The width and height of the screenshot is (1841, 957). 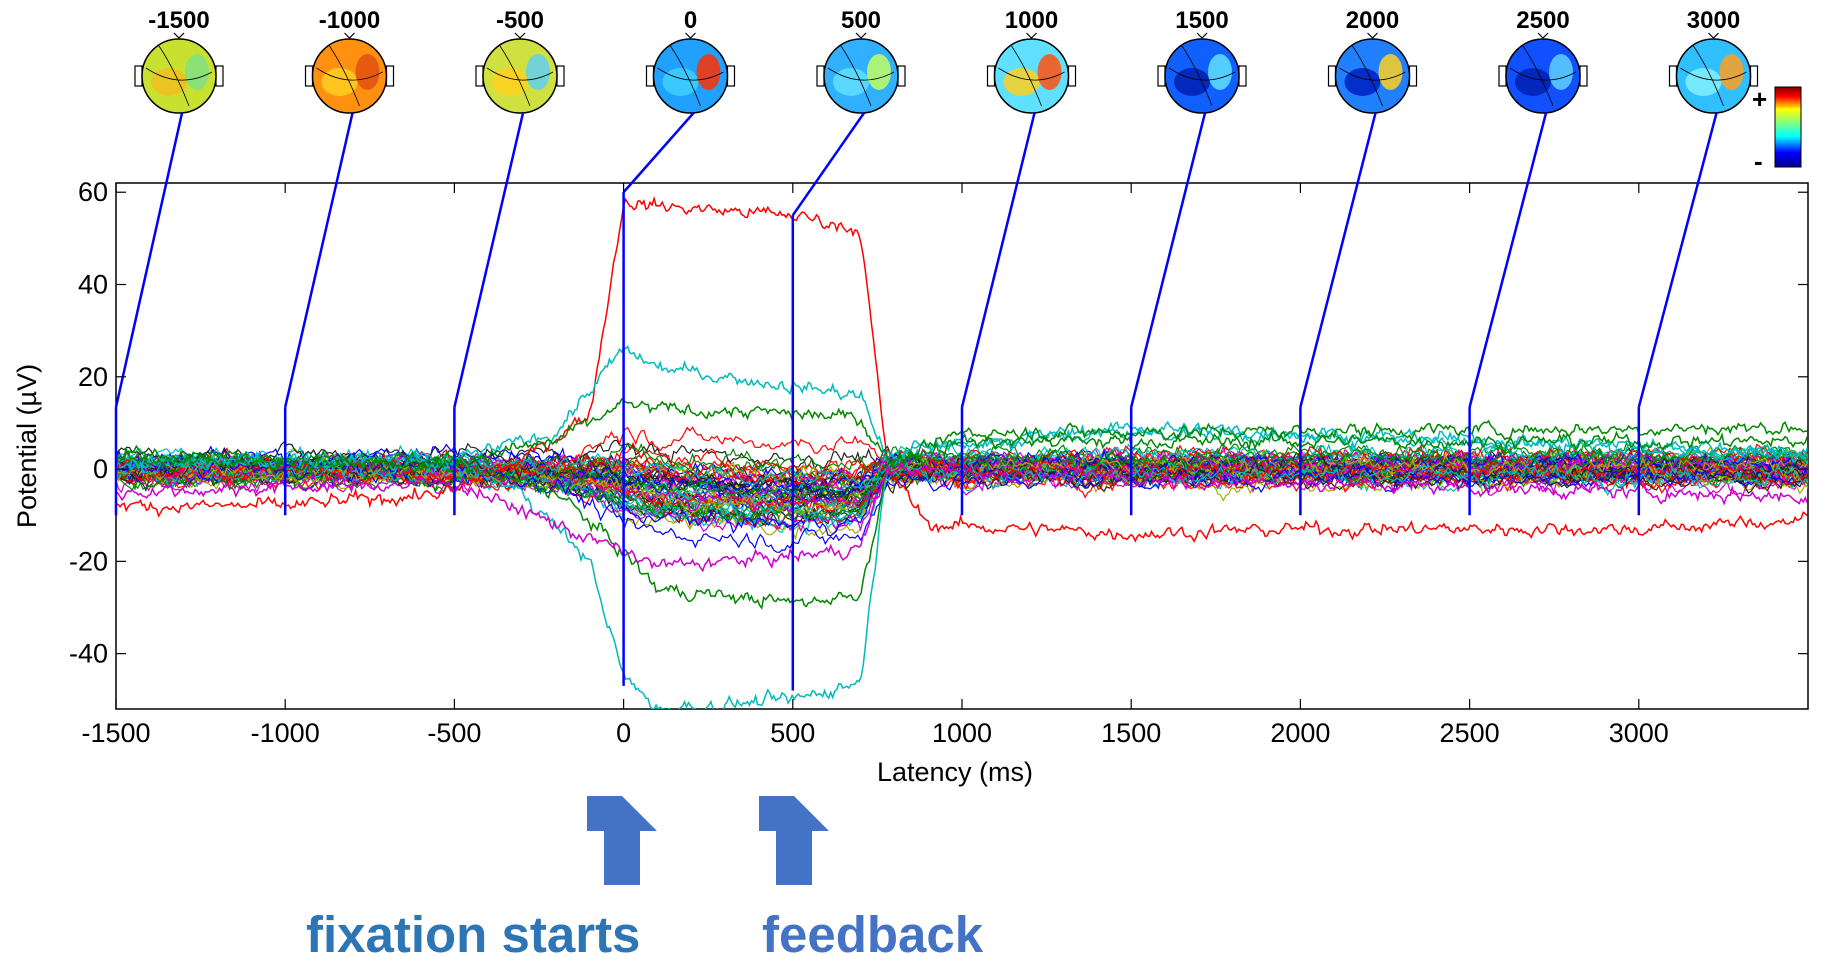 I want to click on x-tick-label: 3000, so click(x=1639, y=733).